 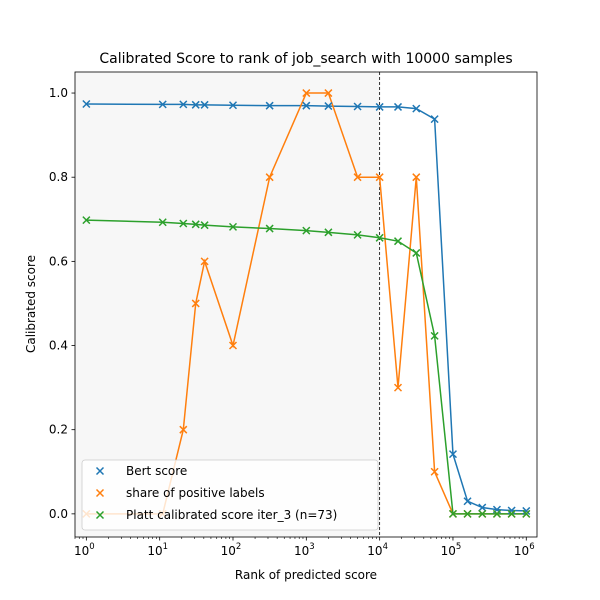 I want to click on x-tick-label-4: 10⁴, so click(x=377, y=550).